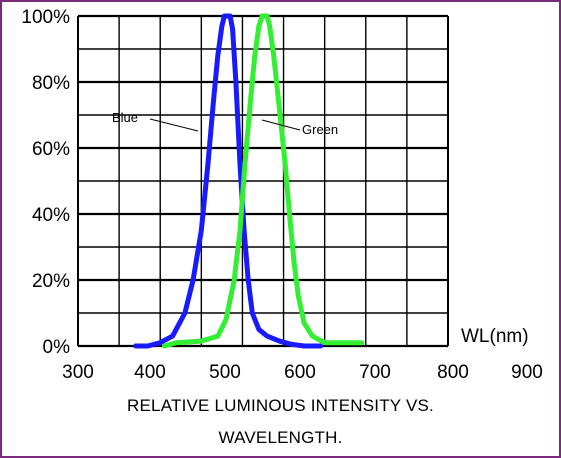 The height and width of the screenshot is (458, 561). Describe the element at coordinates (495, 336) in the screenshot. I see `x-axis-label: WL(nm)` at that location.